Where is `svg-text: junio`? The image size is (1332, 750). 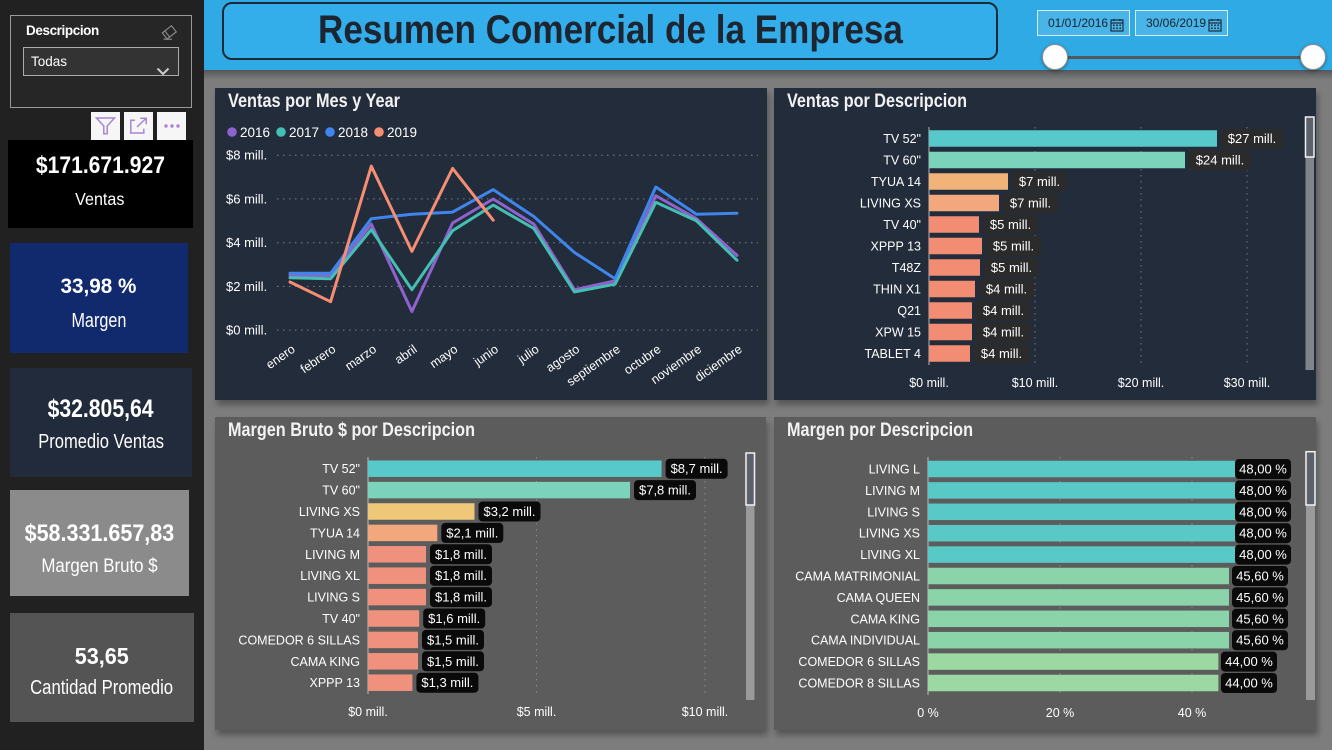
svg-text: junio is located at coordinates (485, 355).